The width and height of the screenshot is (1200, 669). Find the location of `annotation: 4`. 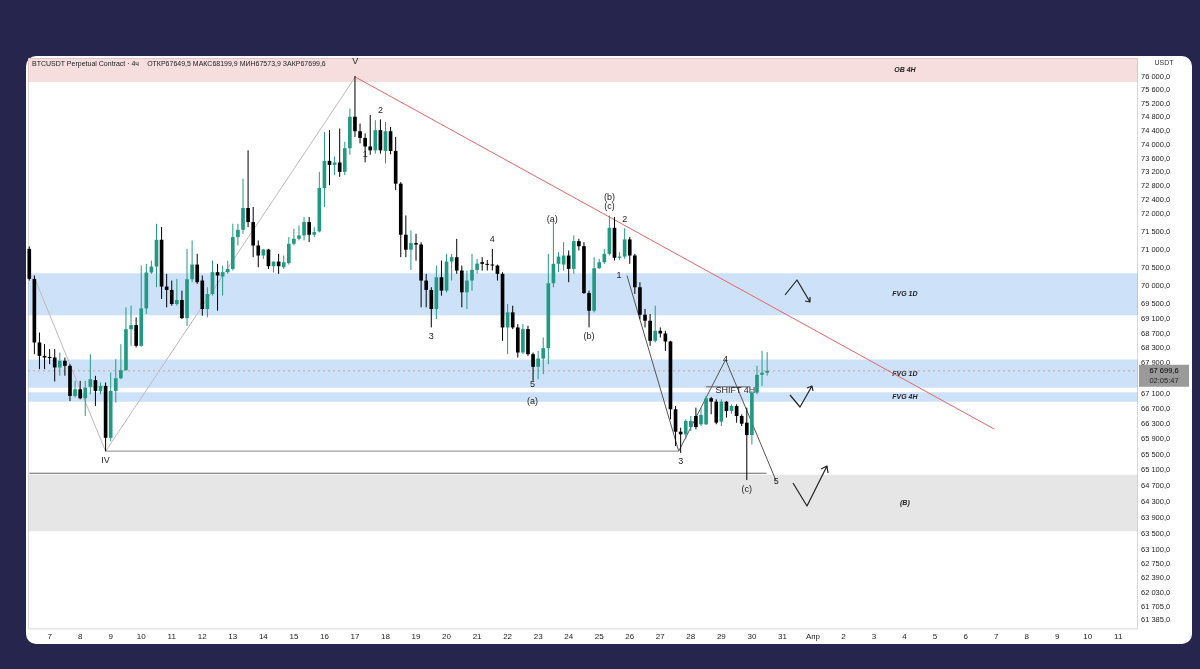

annotation: 4 is located at coordinates (726, 359).